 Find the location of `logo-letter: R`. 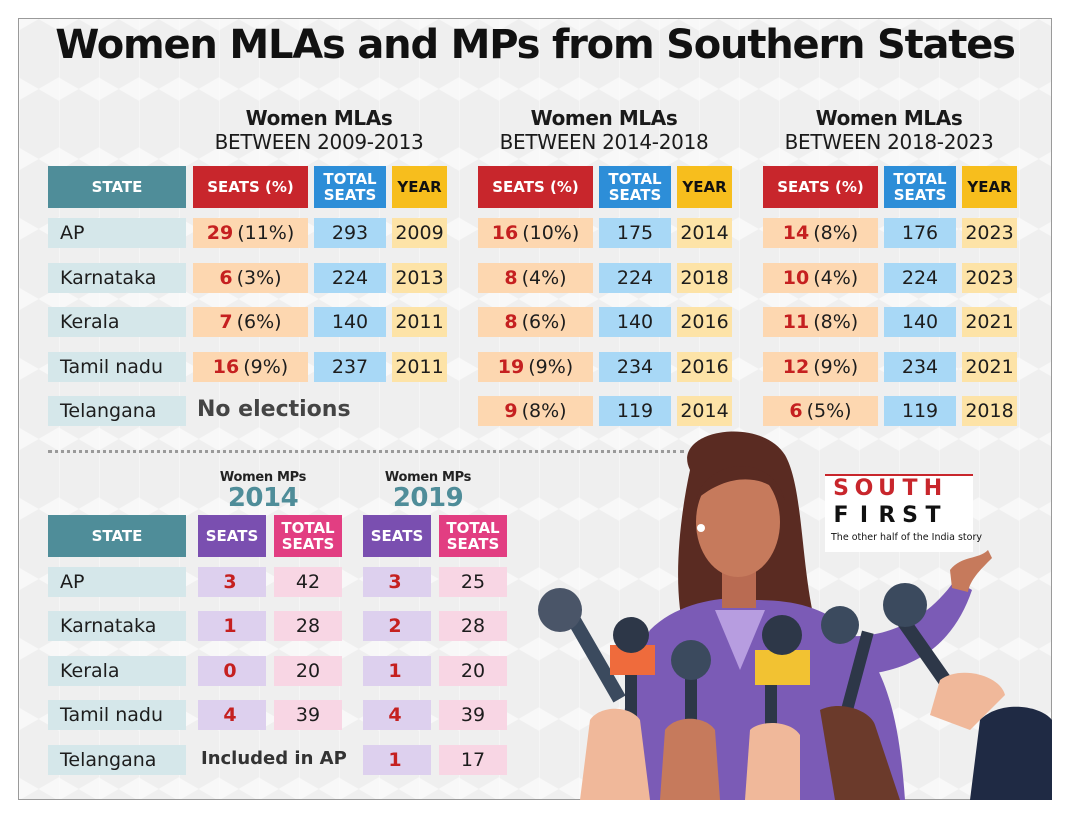

logo-letter: R is located at coordinates (887, 515).